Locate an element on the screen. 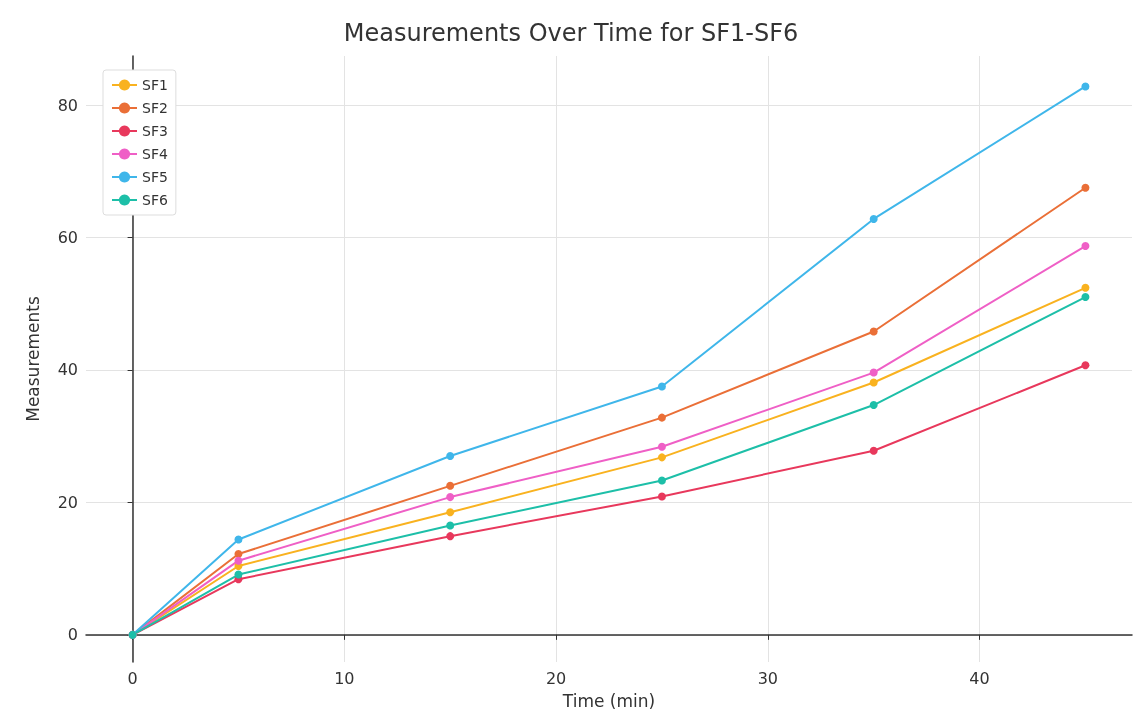 This screenshot has width=1142, height=725. x-tick-label: 40 is located at coordinates (979, 678).